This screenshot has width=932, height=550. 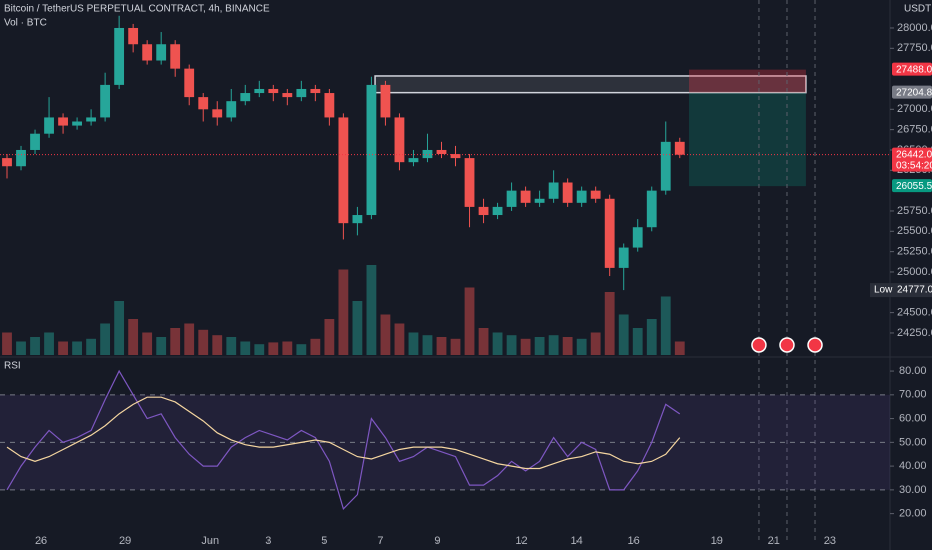 What do you see at coordinates (210, 541) in the screenshot?
I see `x-tick-label: Jun` at bounding box center [210, 541].